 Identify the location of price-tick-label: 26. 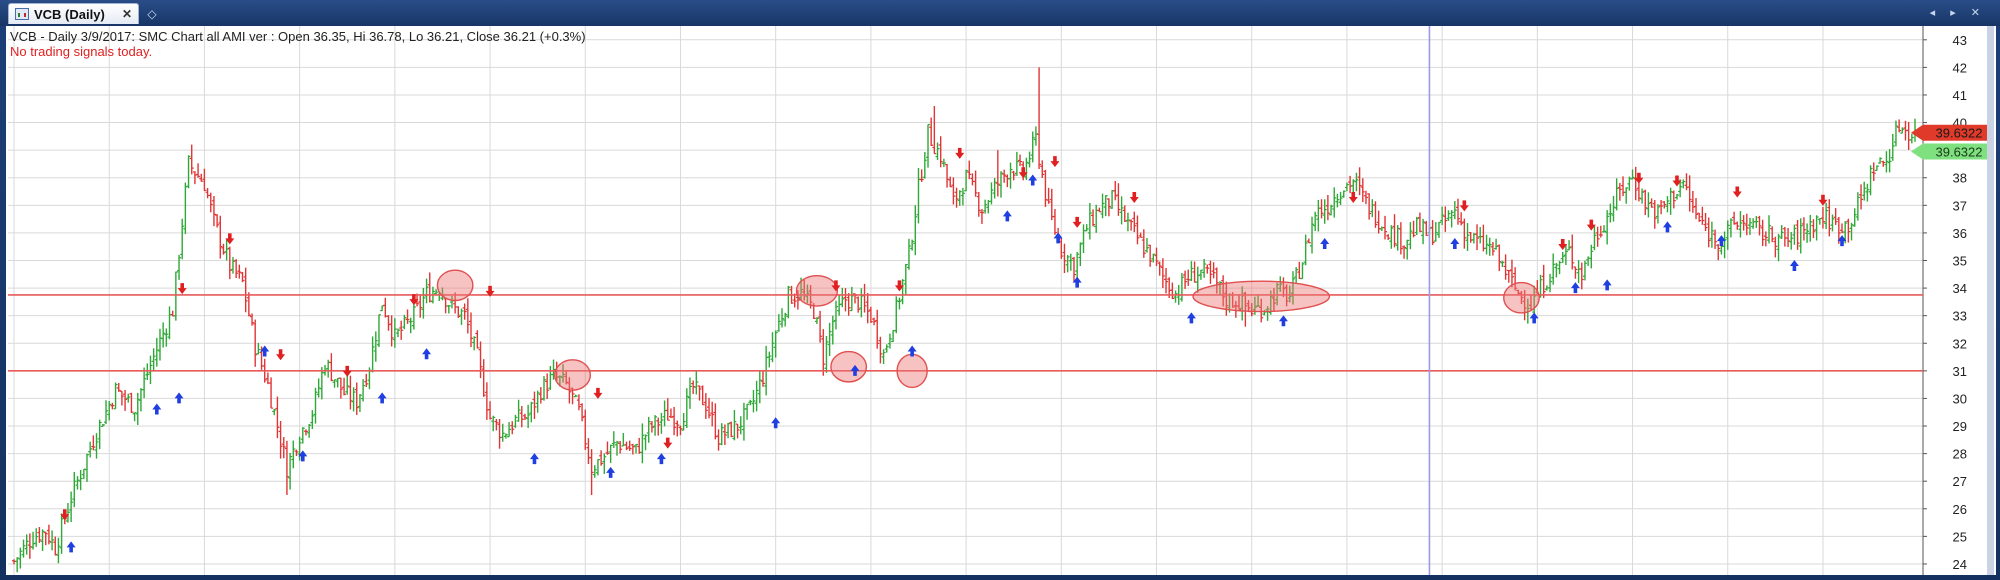
(1960, 509).